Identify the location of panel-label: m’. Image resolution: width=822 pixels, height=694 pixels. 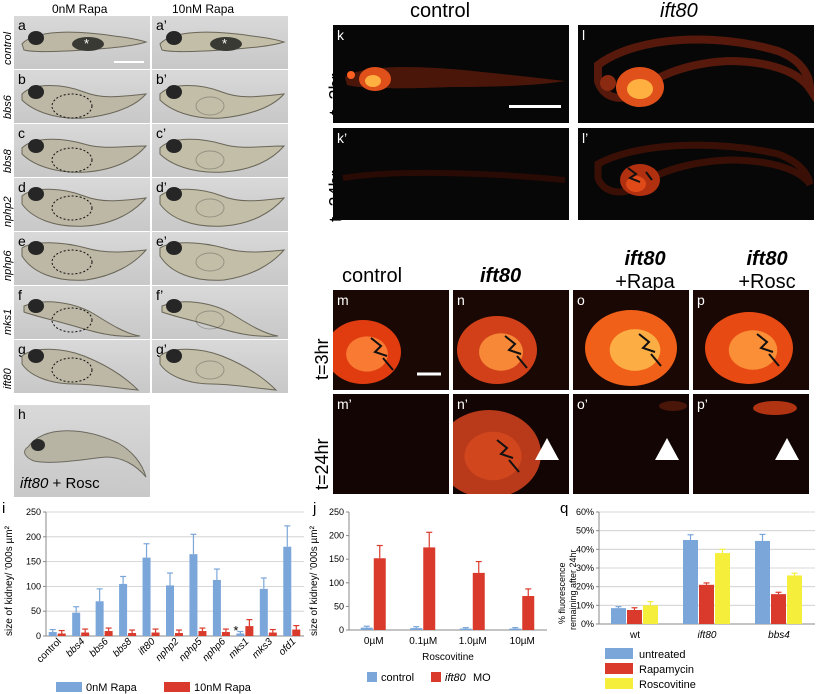
(344, 404).